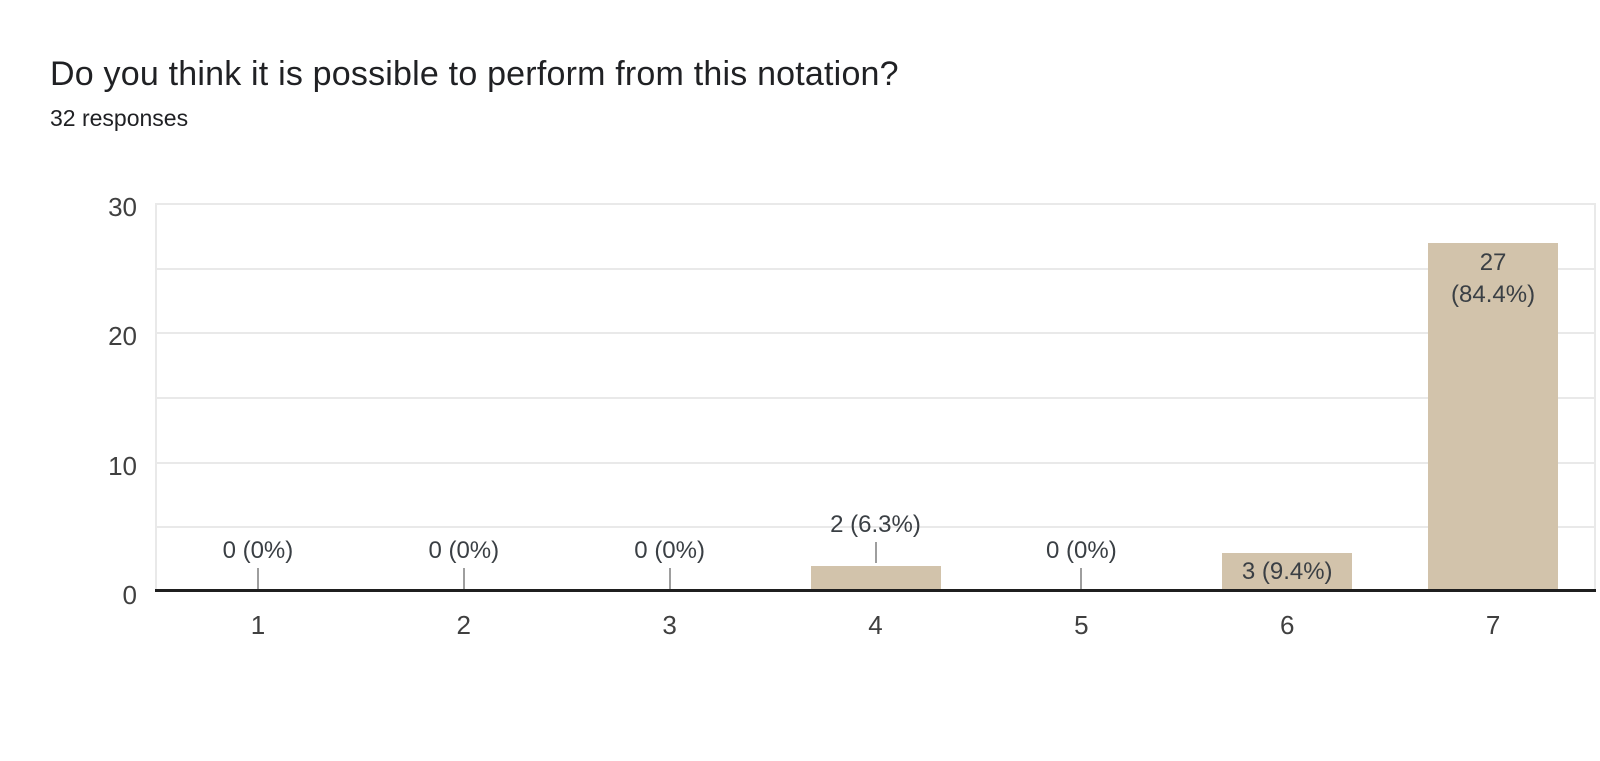 Image resolution: width=1600 pixels, height=761 pixels. Describe the element at coordinates (119, 118) in the screenshot. I see `response-count: 32 responses` at that location.